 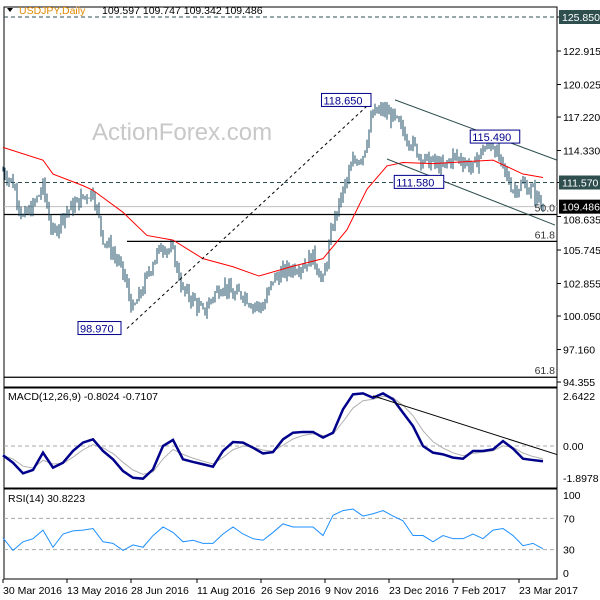 What do you see at coordinates (273, 530) in the screenshot?
I see `rsi-line` at bounding box center [273, 530].